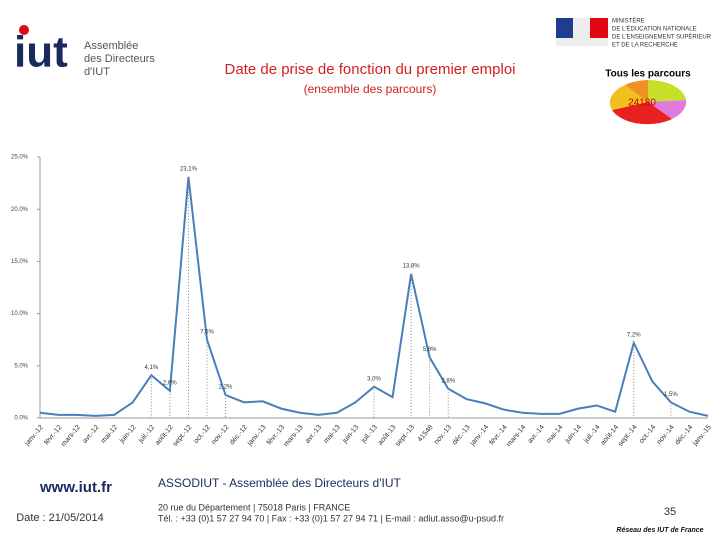  What do you see at coordinates (374, 379) in the screenshot?
I see `data-label: 3,0%` at bounding box center [374, 379].